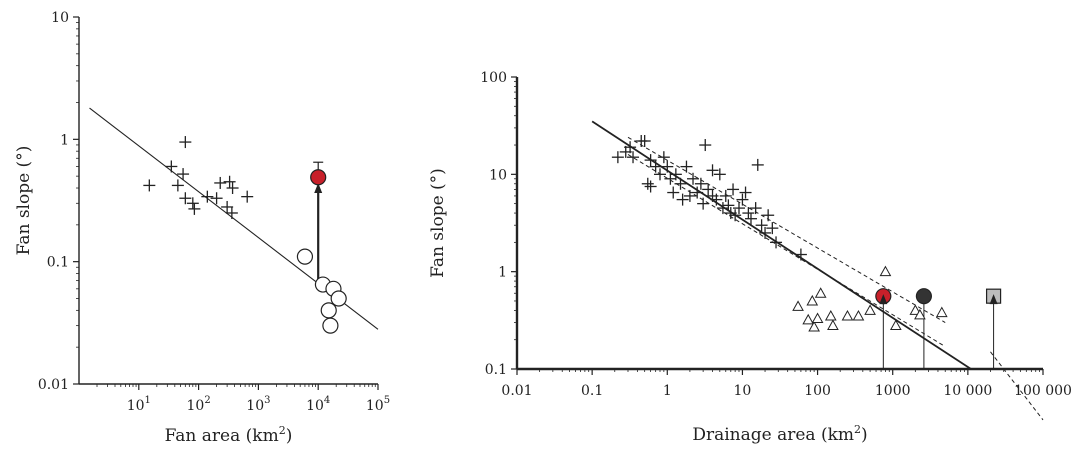  Describe the element at coordinates (139, 404) in the screenshot. I see `x-tick-label: 10¹` at that location.